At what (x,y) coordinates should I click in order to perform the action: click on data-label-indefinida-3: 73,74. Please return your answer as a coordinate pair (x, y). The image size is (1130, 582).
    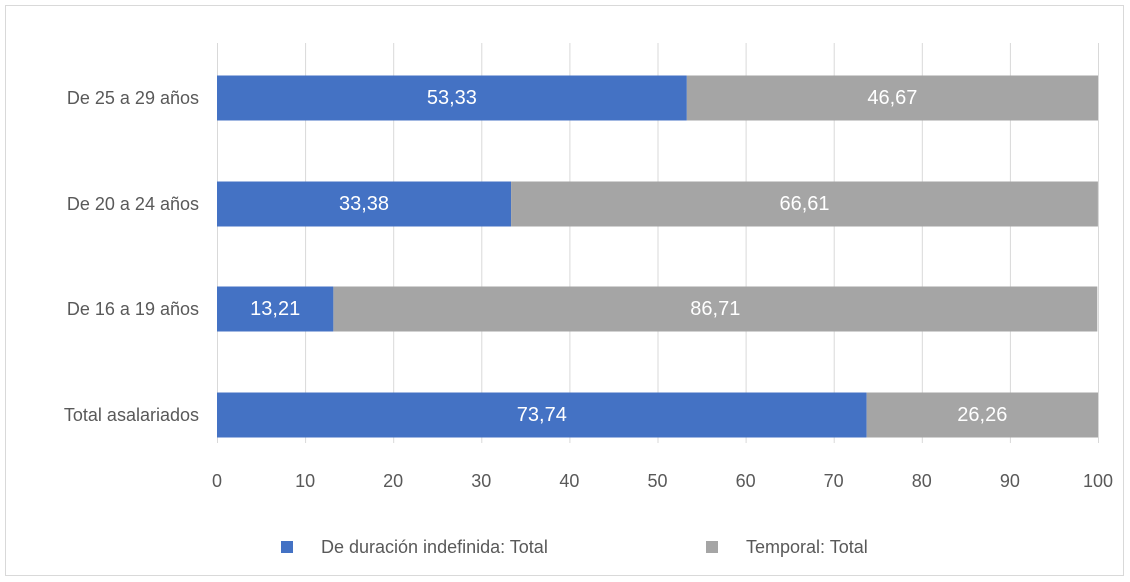
    Looking at the image, I should click on (542, 415).